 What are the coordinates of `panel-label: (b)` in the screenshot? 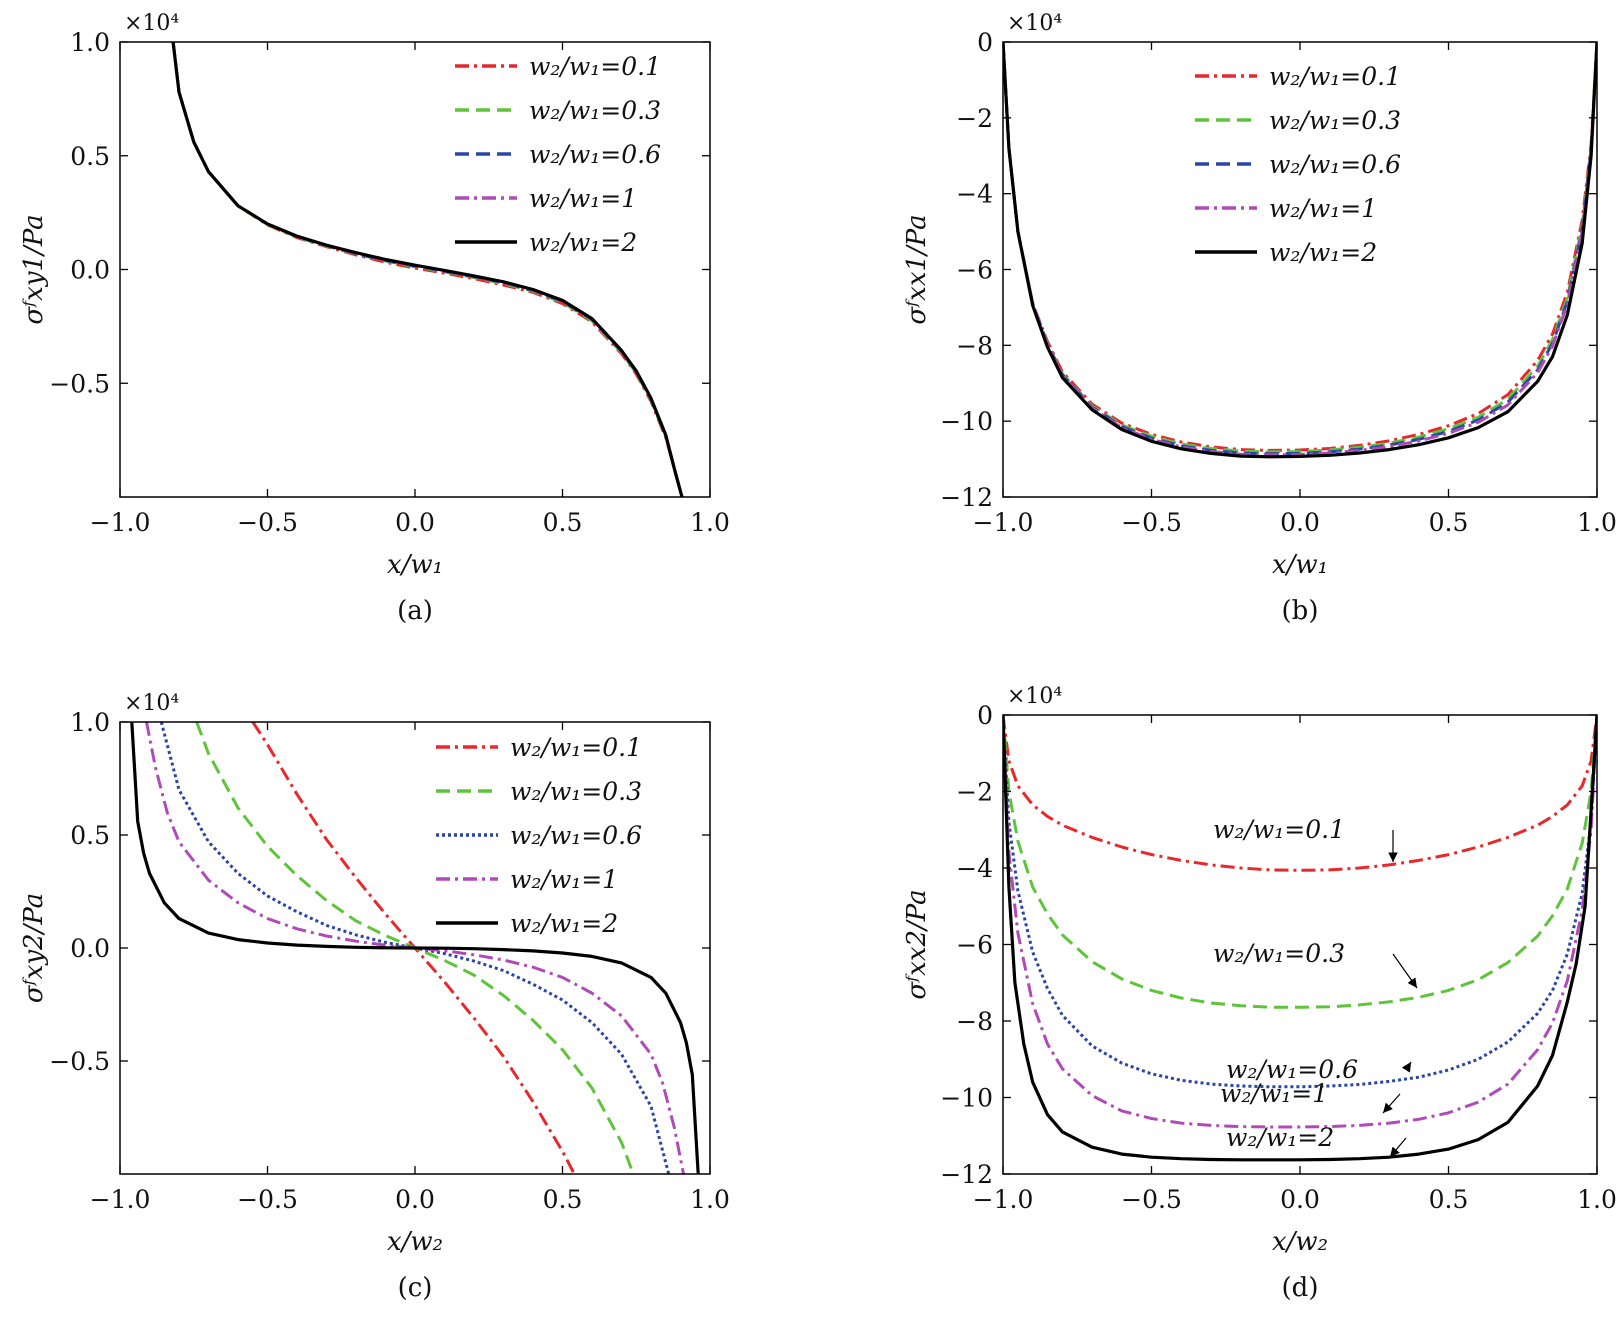 It's located at (1300, 611).